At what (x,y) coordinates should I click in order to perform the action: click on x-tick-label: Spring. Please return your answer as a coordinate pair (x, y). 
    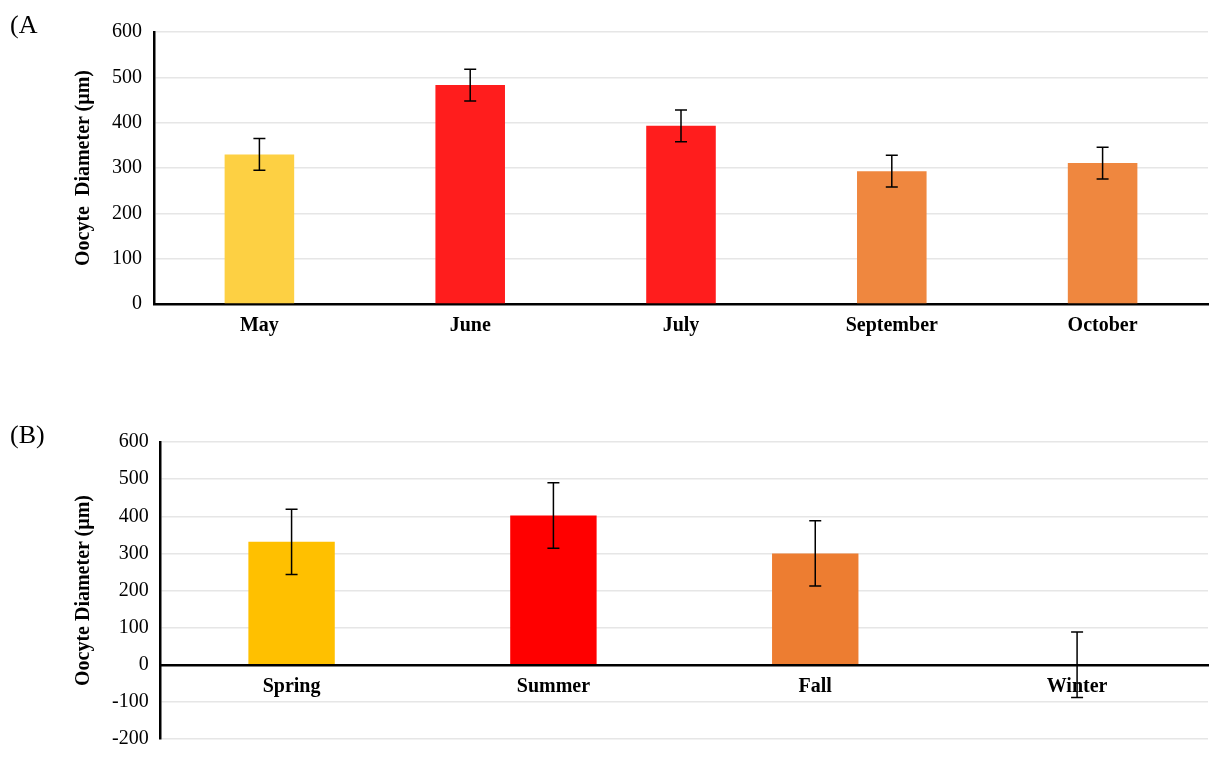
    Looking at the image, I should click on (291, 685).